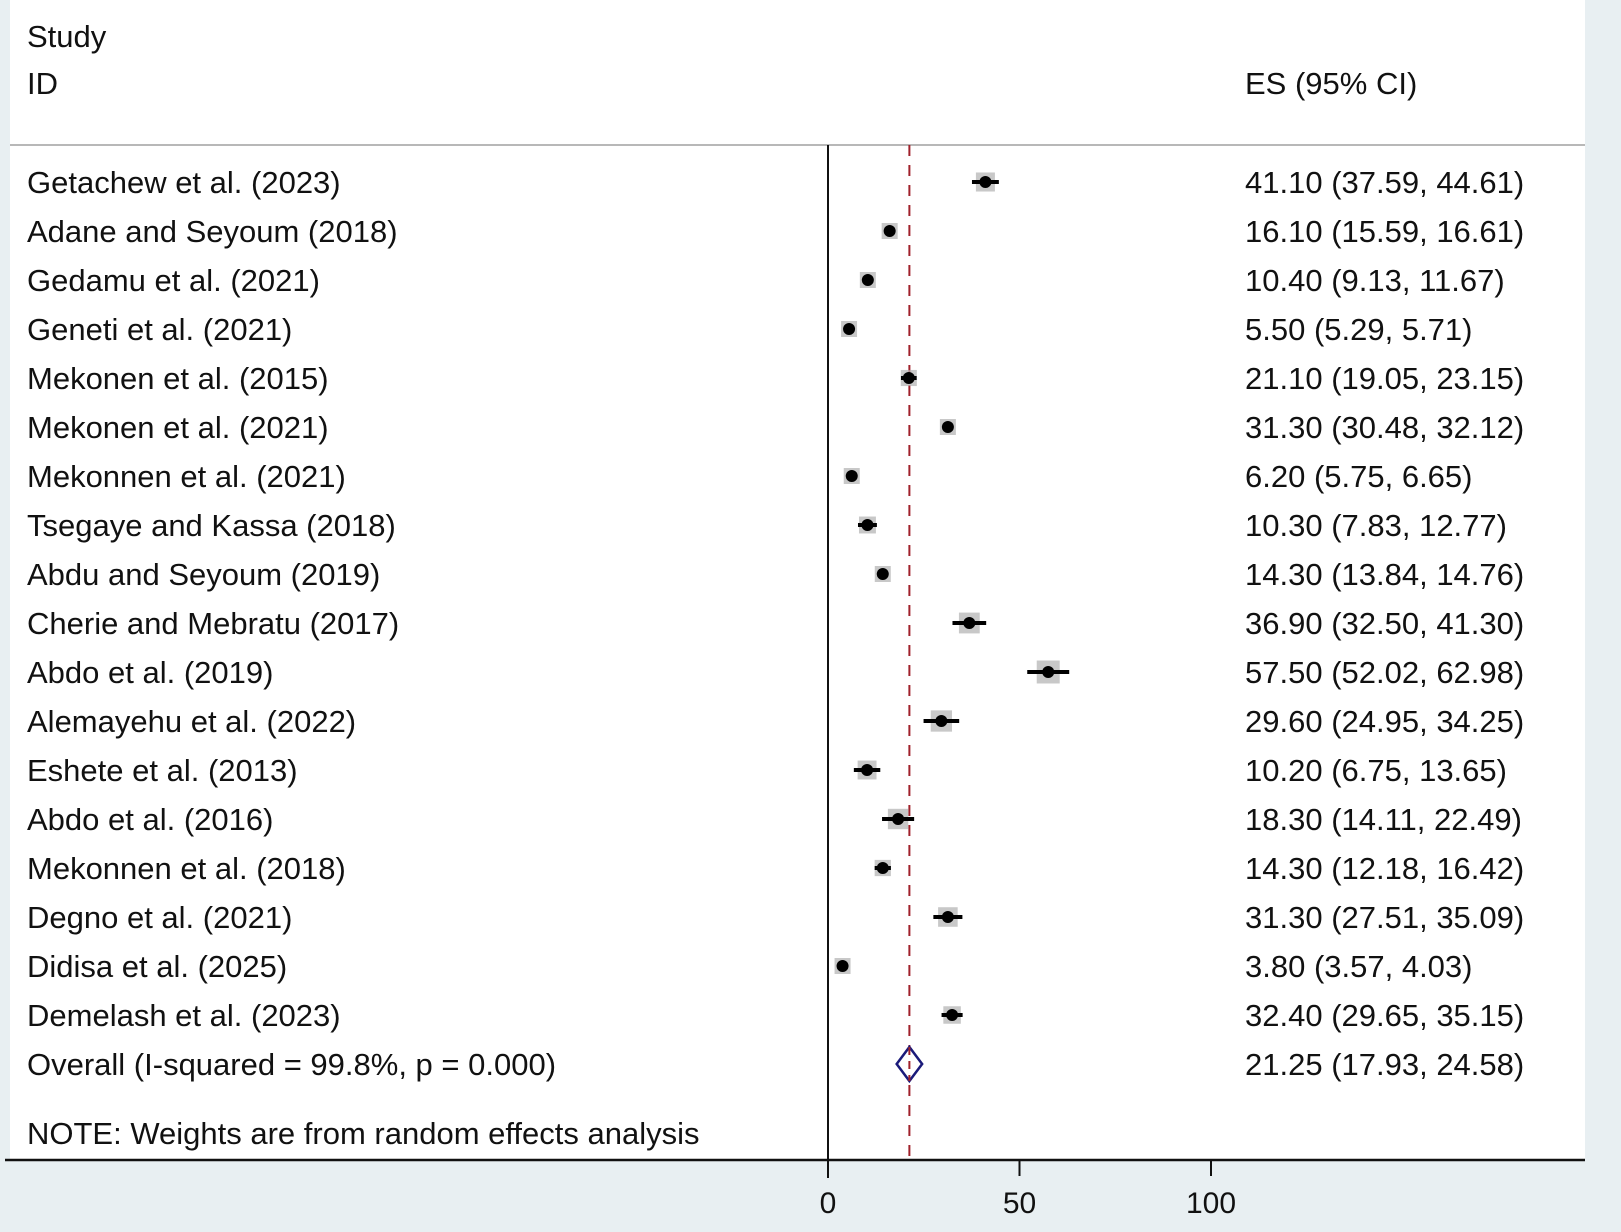 Image resolution: width=1621 pixels, height=1232 pixels. Describe the element at coordinates (159, 329) in the screenshot. I see `study-label: Geneti et al. (2021)` at that location.